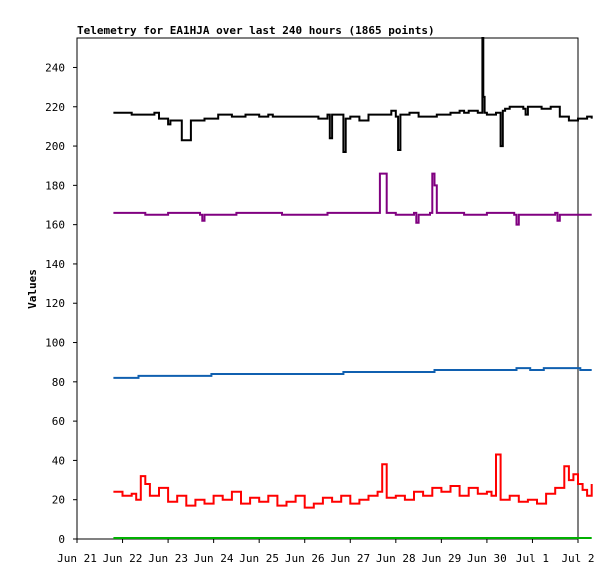 The height and width of the screenshot is (579, 615). I want to click on x-tick-label: Jun 22, so click(123, 558).